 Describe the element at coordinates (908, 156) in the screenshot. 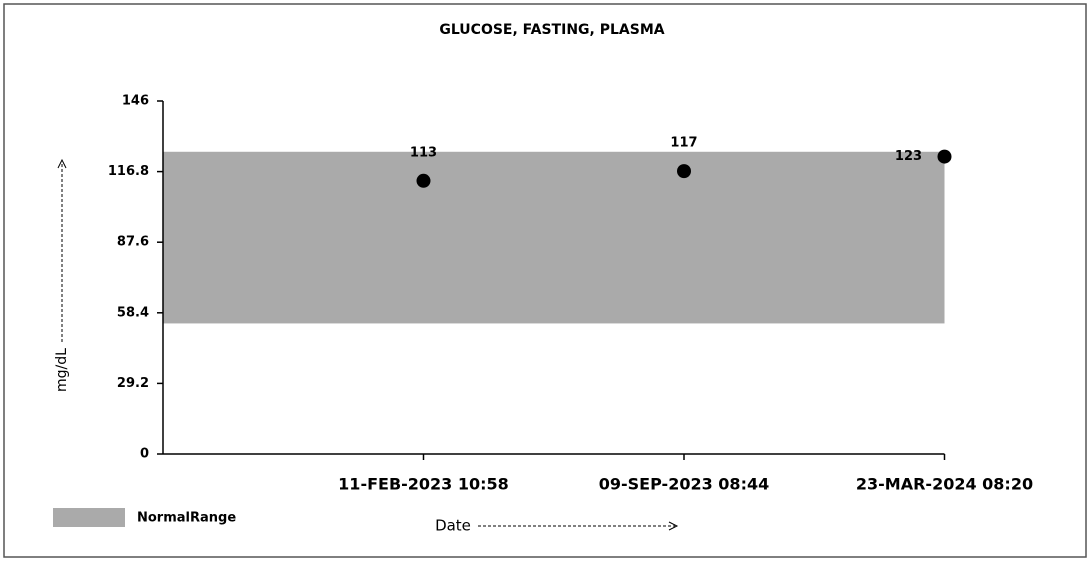

I see `data-label: 123` at that location.